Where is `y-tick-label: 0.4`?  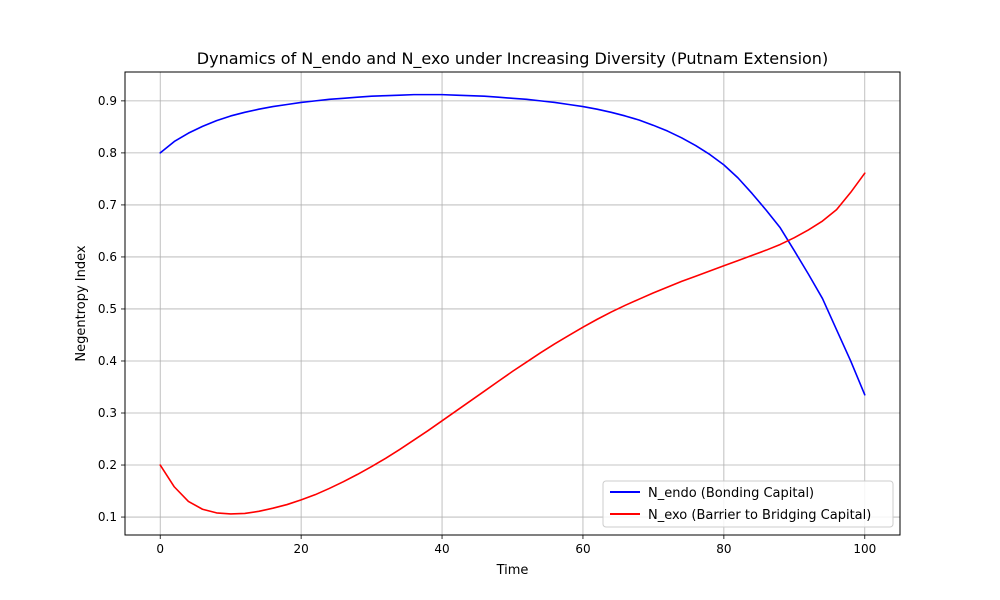 y-tick-label: 0.4 is located at coordinates (107, 361).